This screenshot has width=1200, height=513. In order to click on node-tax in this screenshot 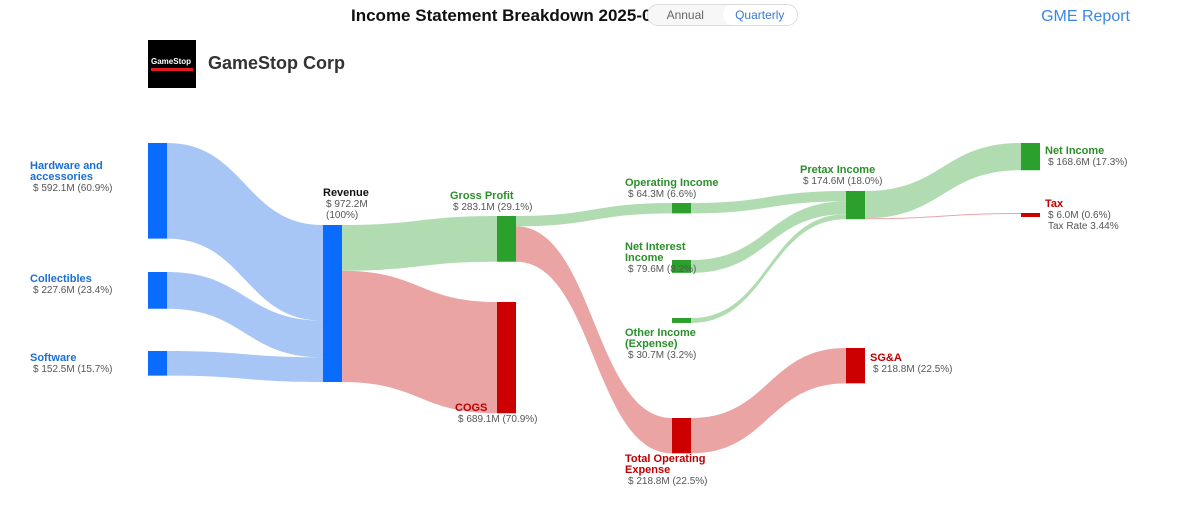, I will do `click(1030, 215)`.